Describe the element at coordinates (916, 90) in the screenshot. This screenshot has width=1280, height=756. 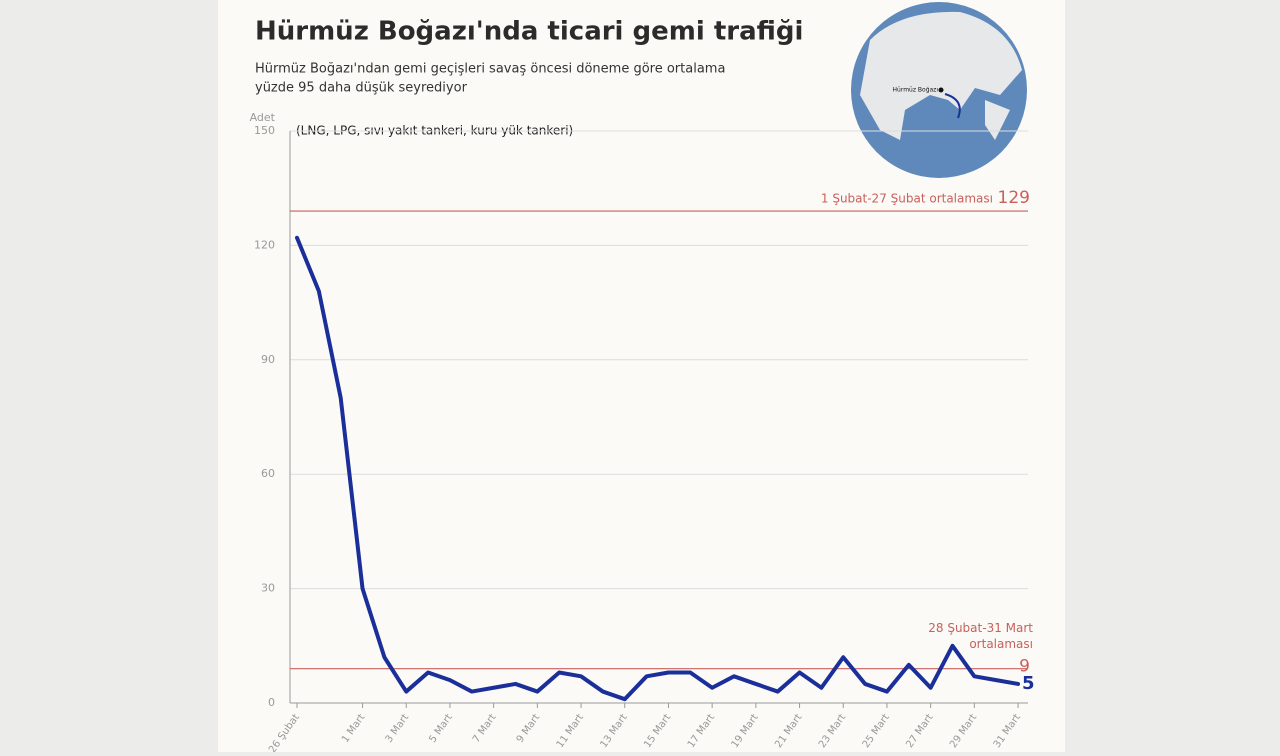
I see `inset-label: Hürmüz Boğazı` at that location.